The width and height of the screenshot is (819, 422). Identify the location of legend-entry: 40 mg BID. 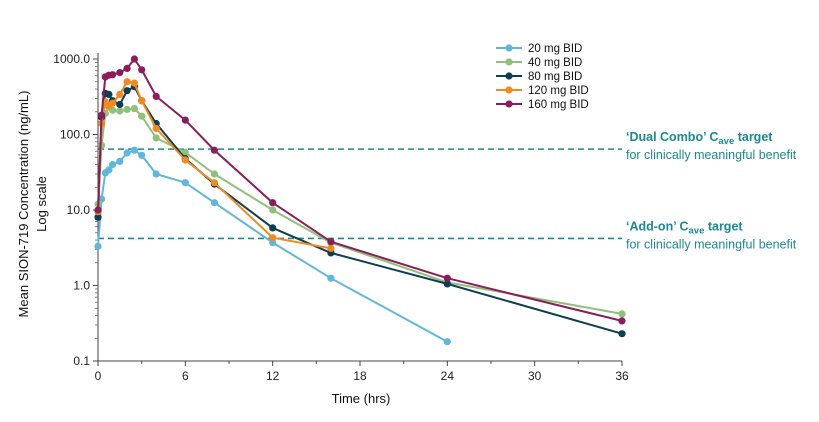
(539, 63).